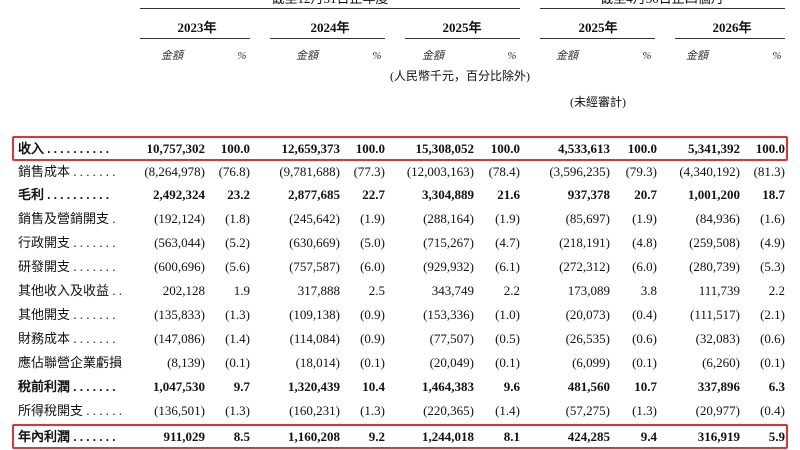 The width and height of the screenshot is (800, 450). Describe the element at coordinates (598, 102) in the screenshot. I see `unaudited-note: (未經審計)` at that location.